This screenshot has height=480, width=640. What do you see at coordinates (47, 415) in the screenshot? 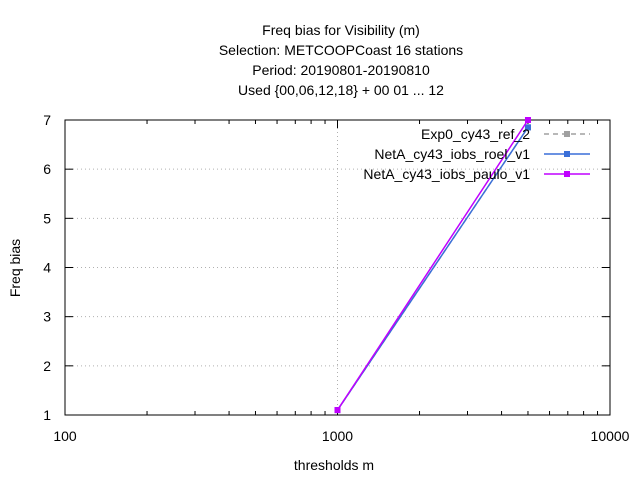
I see `y-tick-label: 1` at bounding box center [47, 415].